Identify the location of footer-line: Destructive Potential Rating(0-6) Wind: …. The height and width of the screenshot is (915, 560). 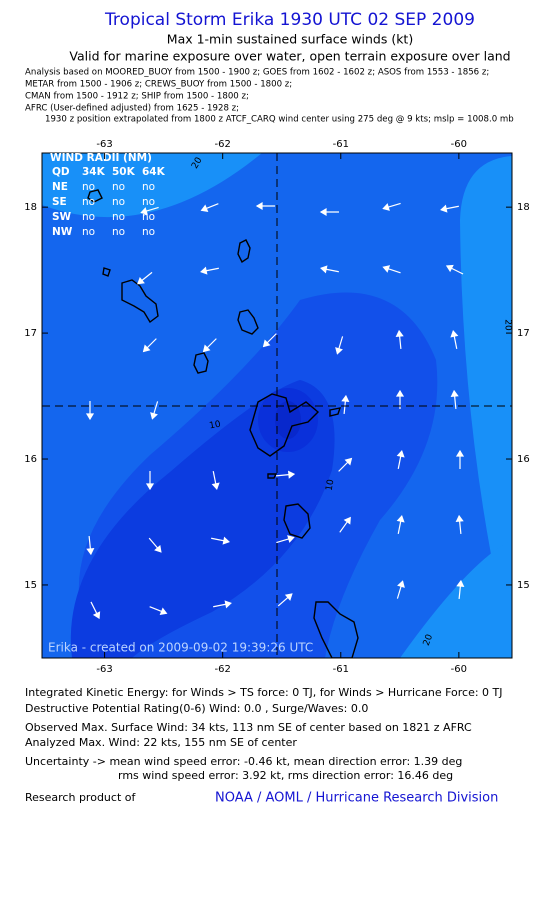
(196, 708).